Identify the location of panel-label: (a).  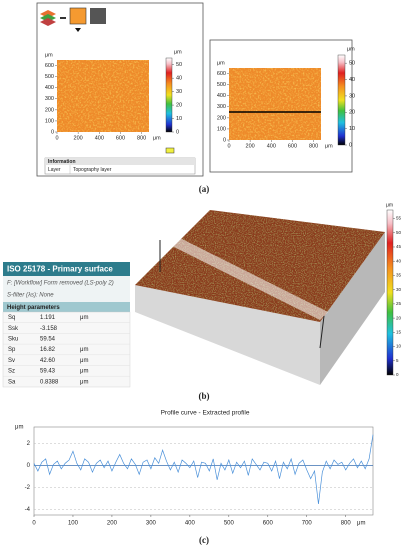
(204, 189).